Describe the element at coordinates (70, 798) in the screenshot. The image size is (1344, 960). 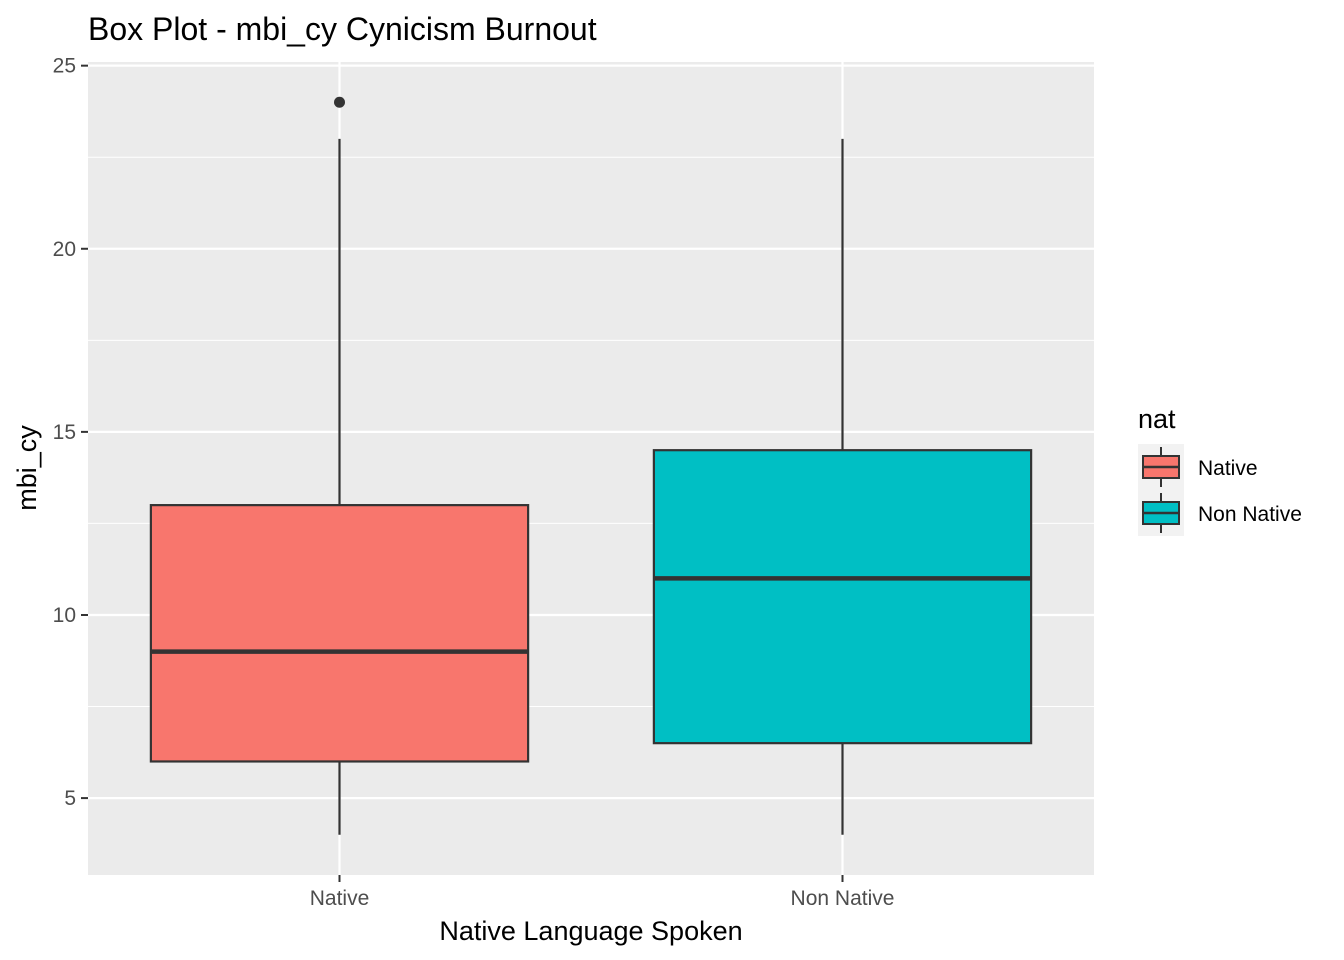
I see `y-tick-label: 5` at that location.